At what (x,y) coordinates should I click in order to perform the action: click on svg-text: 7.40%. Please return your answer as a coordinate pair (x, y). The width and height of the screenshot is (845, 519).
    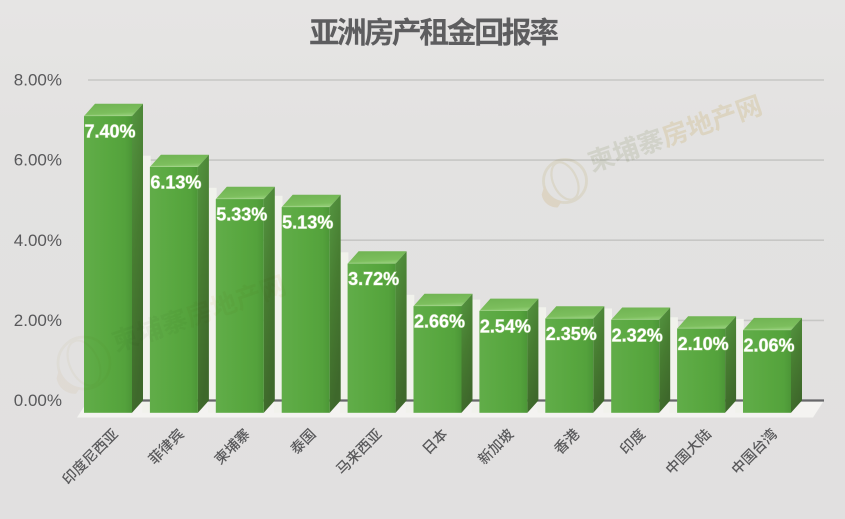
    Looking at the image, I should click on (109, 132).